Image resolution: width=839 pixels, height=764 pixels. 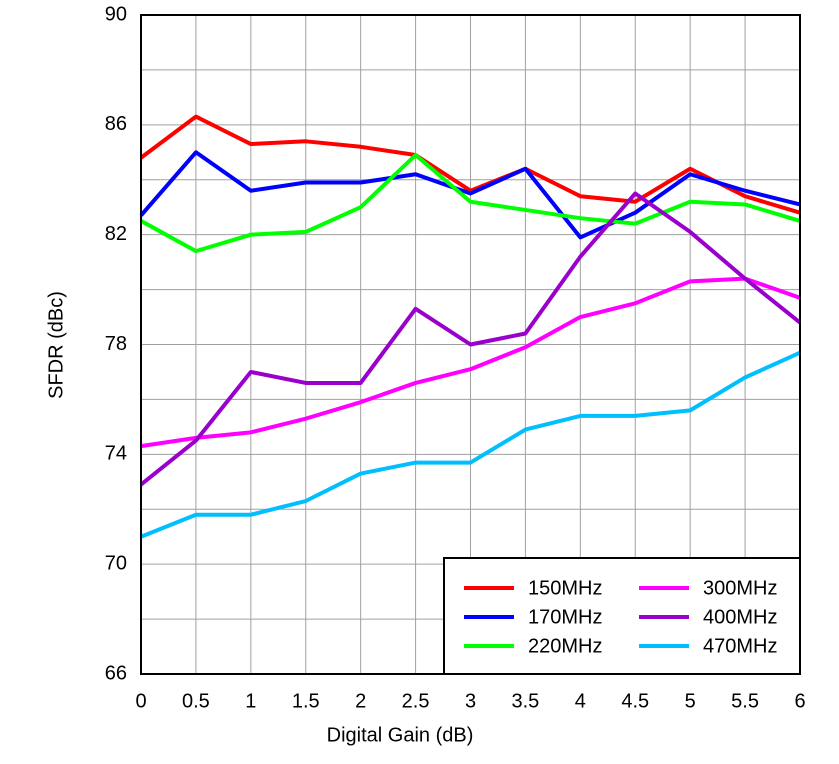 What do you see at coordinates (740, 646) in the screenshot?
I see `legend-label: 470MHz` at bounding box center [740, 646].